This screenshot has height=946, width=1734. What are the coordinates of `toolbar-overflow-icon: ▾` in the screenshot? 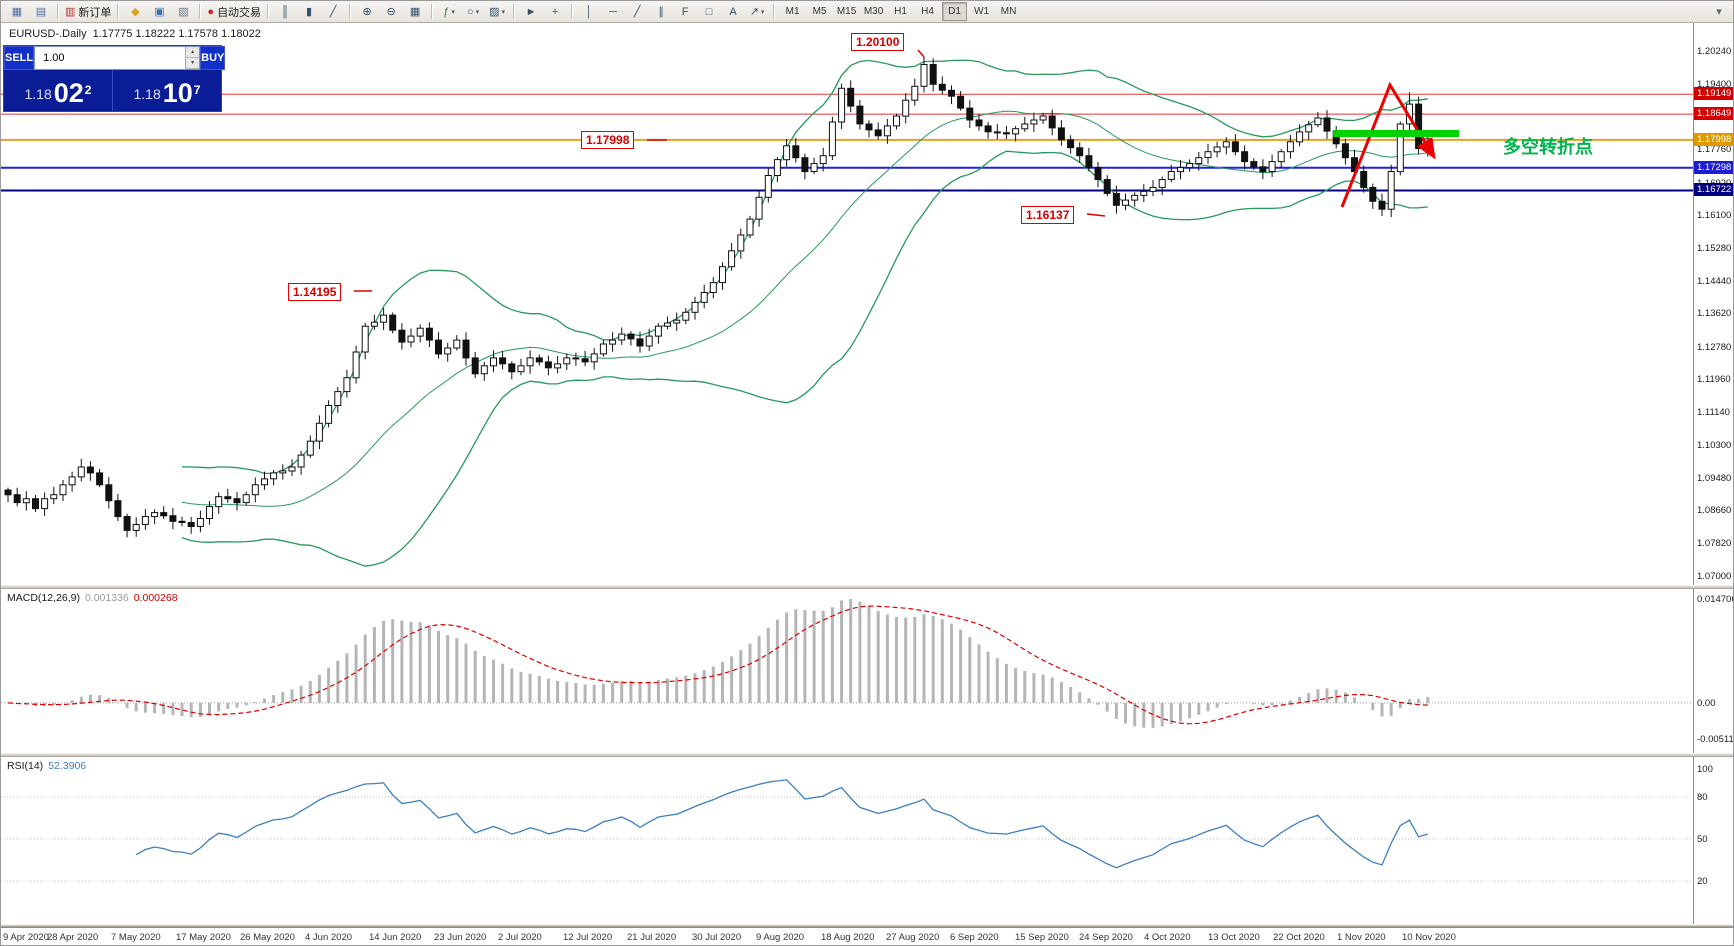 It's located at (1719, 12).